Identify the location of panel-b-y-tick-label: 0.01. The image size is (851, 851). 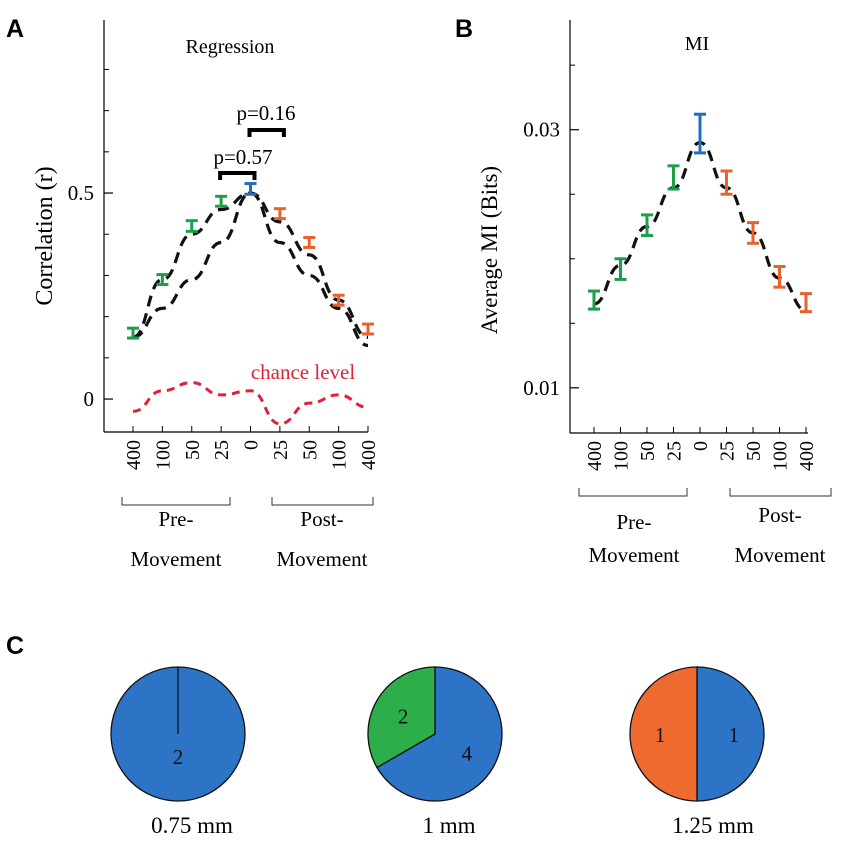
(541, 388).